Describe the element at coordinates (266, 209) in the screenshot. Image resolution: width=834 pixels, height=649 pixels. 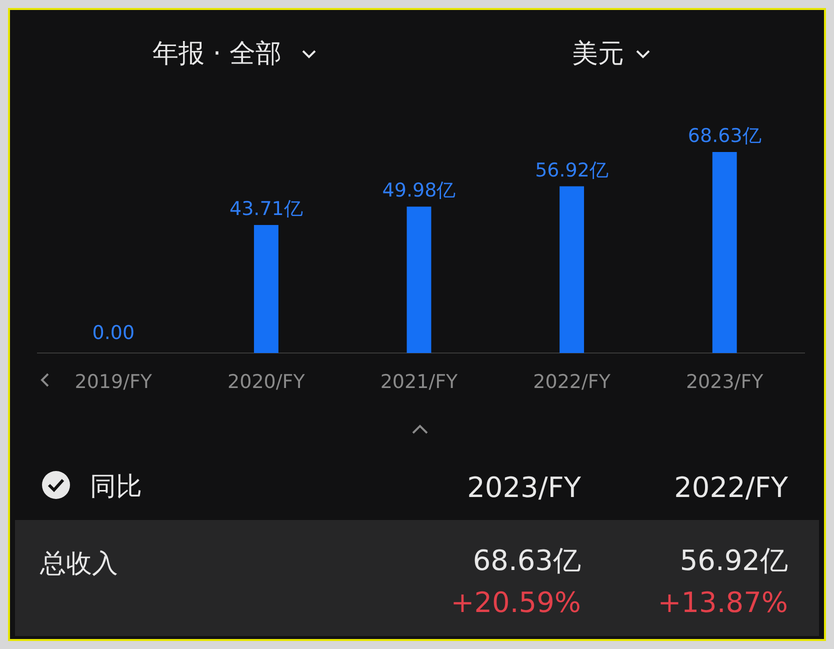
I see `data-label: 43.71亿` at that location.